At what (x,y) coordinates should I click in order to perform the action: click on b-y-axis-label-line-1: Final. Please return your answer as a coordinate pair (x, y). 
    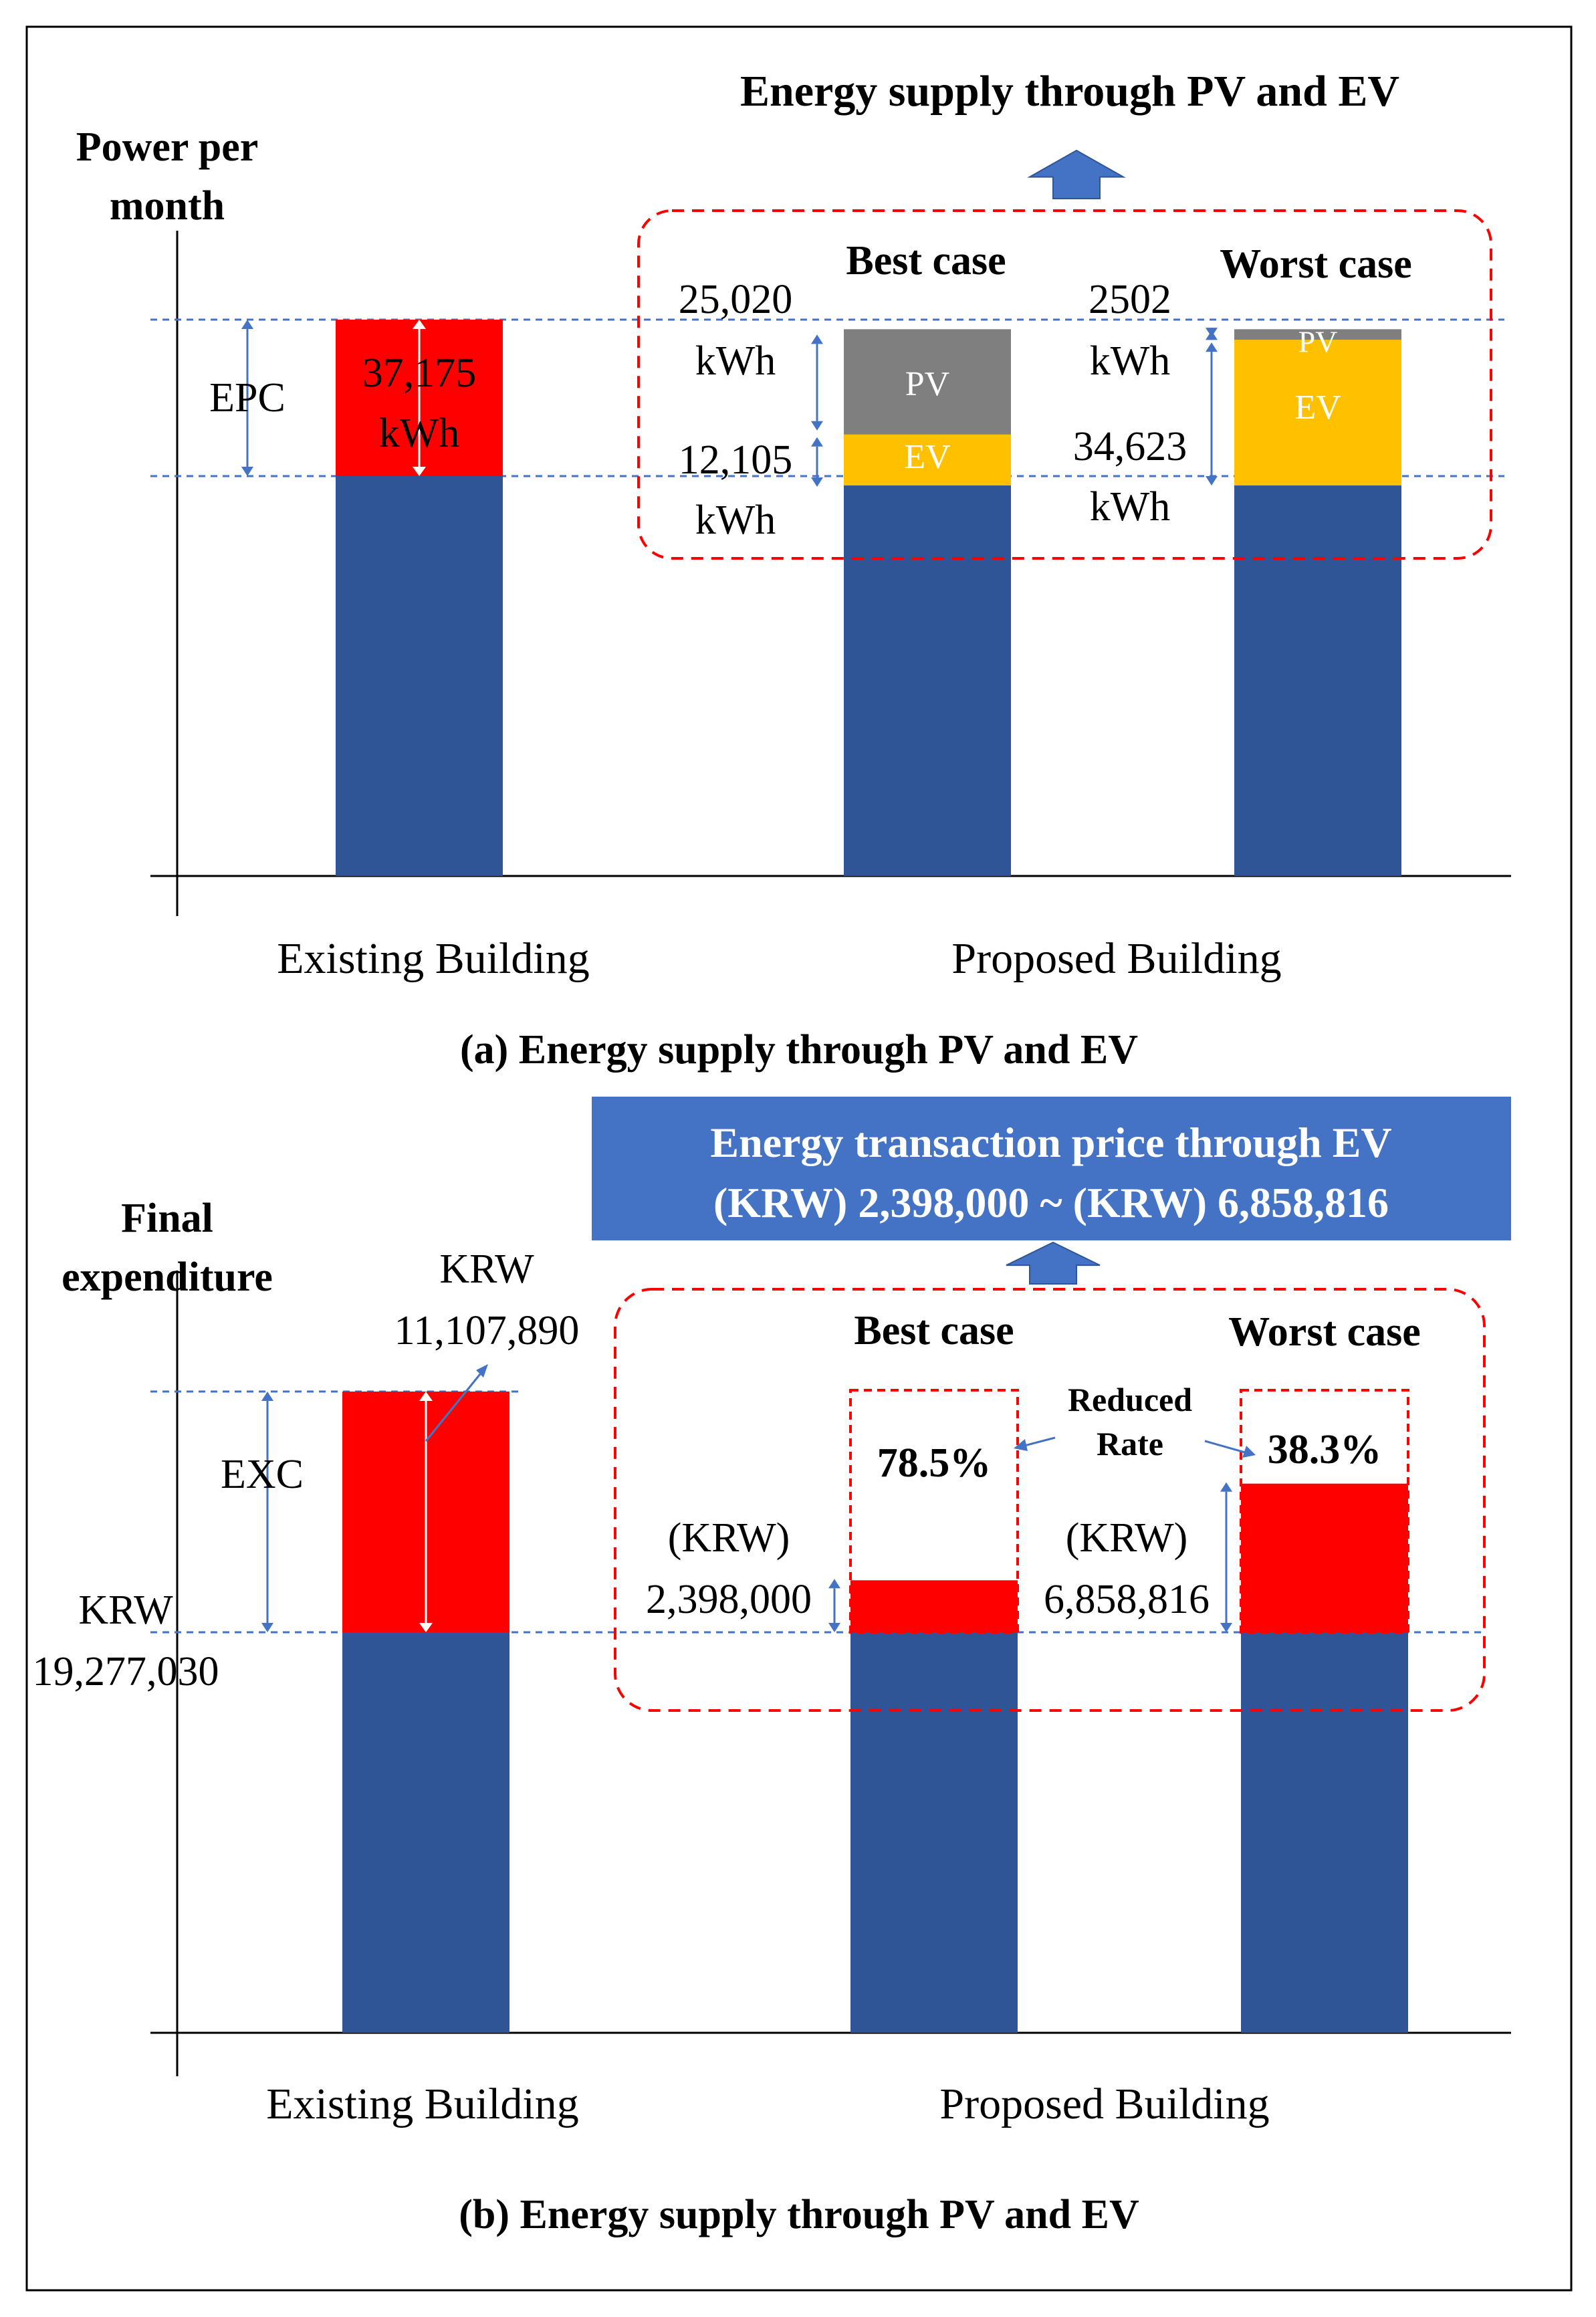
    Looking at the image, I should click on (167, 1218).